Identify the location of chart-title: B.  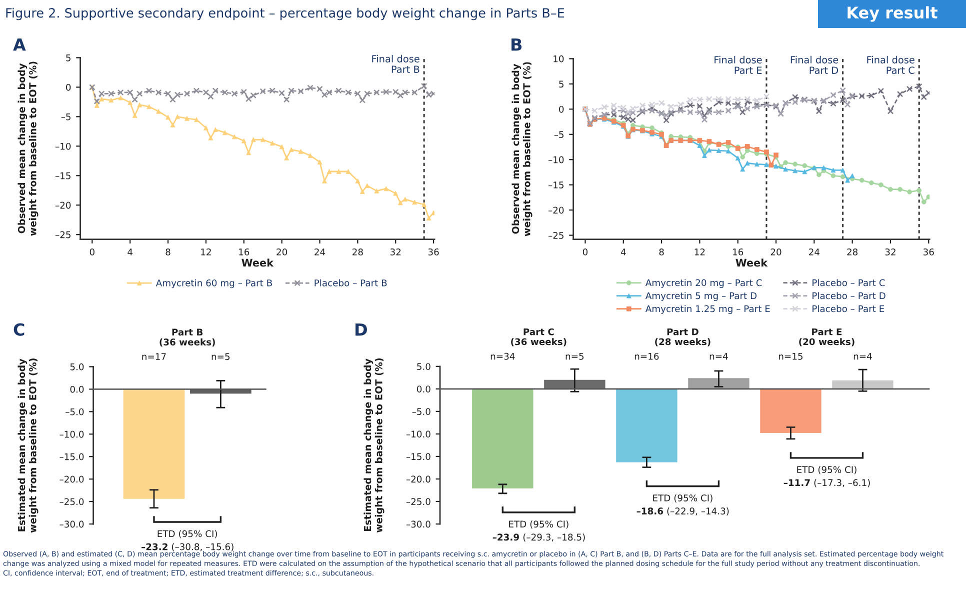
(517, 44).